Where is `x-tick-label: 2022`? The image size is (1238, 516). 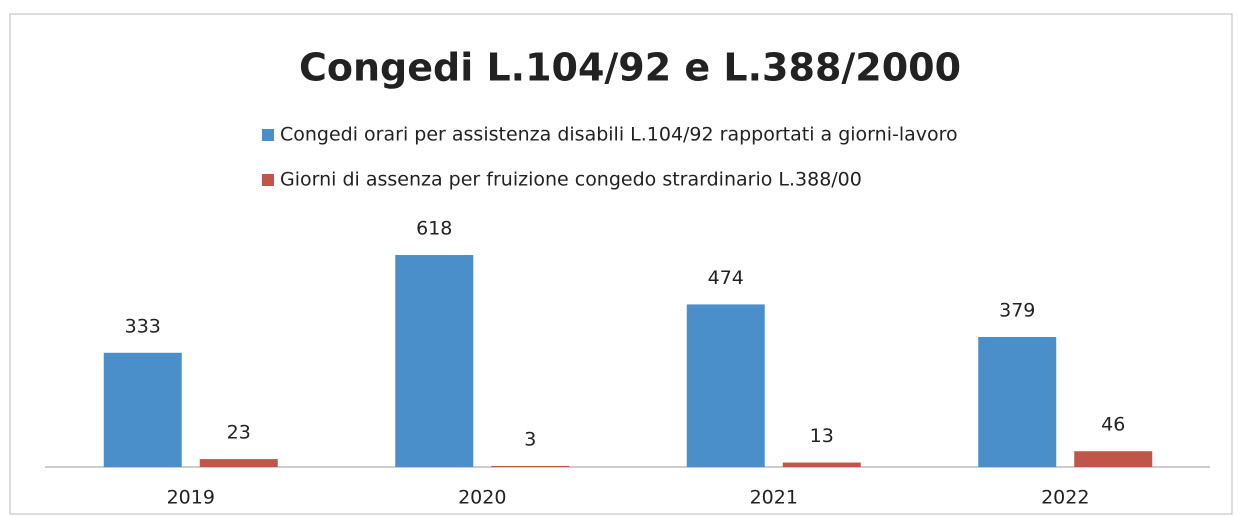 x-tick-label: 2022 is located at coordinates (1065, 498).